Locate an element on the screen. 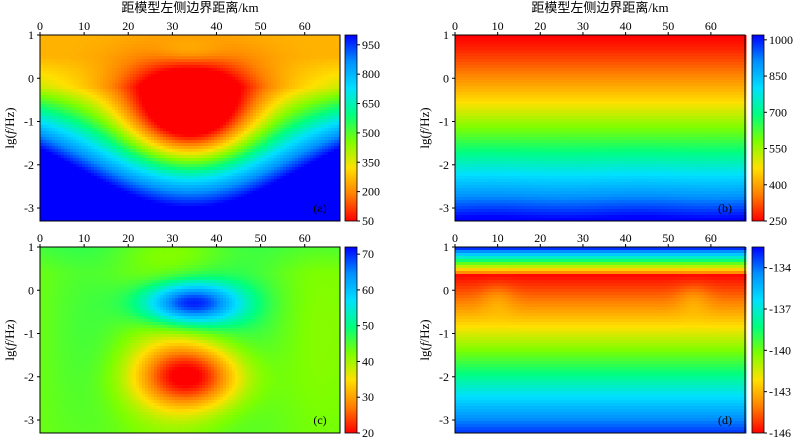  colorbar-tick-label: 550 is located at coordinates (778, 149).